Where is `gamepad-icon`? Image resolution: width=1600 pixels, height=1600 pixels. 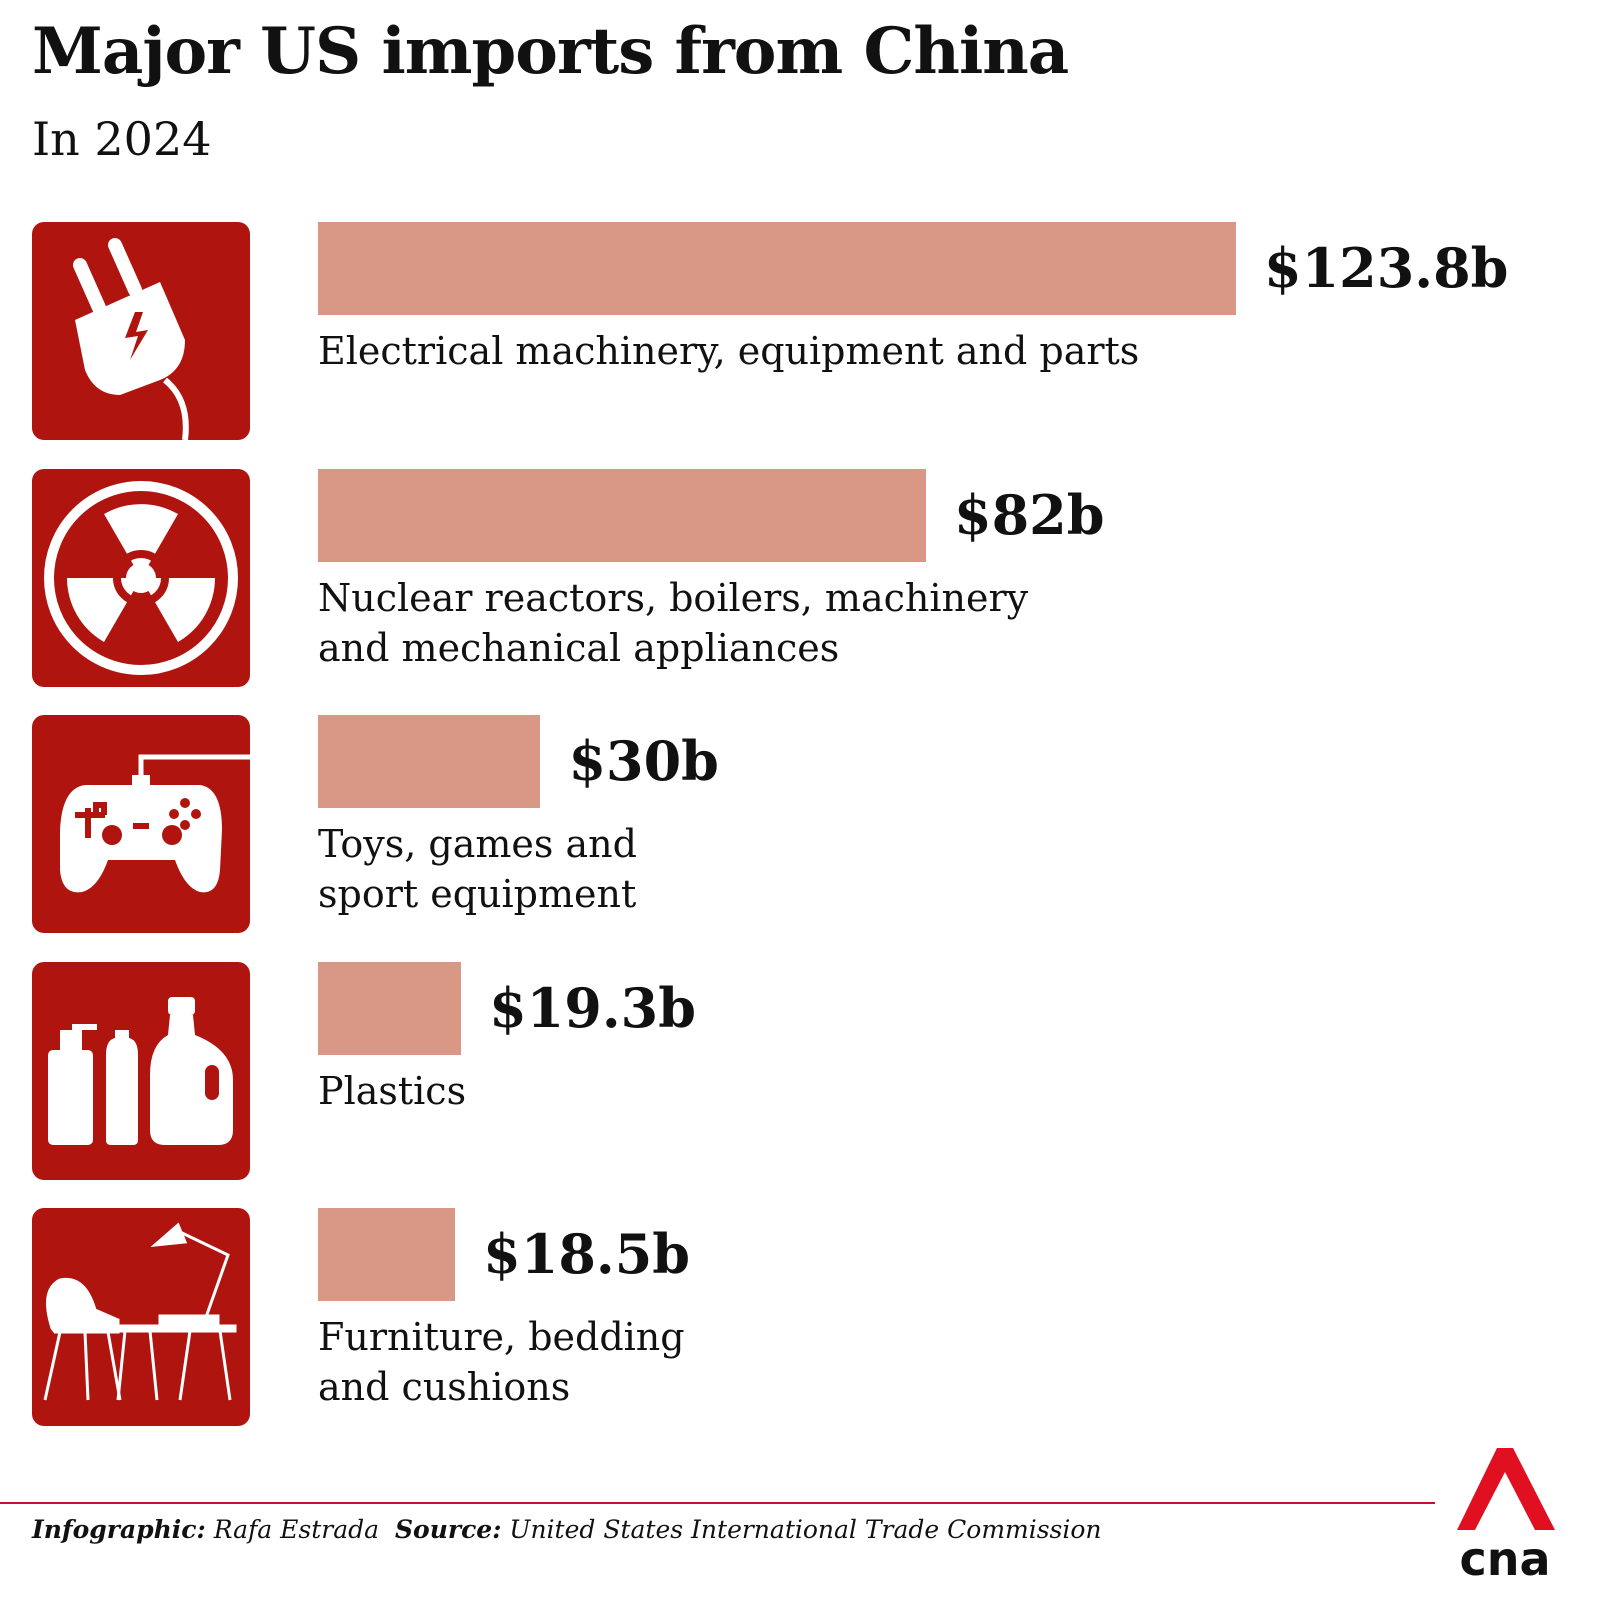 gamepad-icon is located at coordinates (155, 823).